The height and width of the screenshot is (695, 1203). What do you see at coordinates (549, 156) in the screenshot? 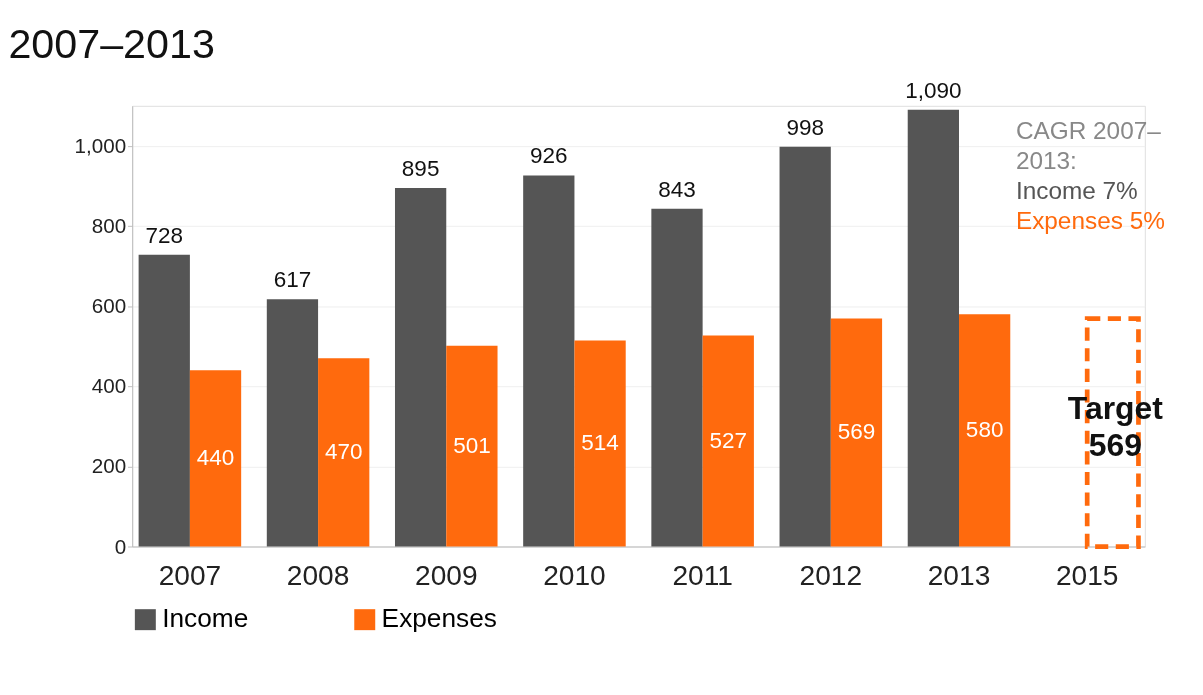
I see `data-label: 926` at bounding box center [549, 156].